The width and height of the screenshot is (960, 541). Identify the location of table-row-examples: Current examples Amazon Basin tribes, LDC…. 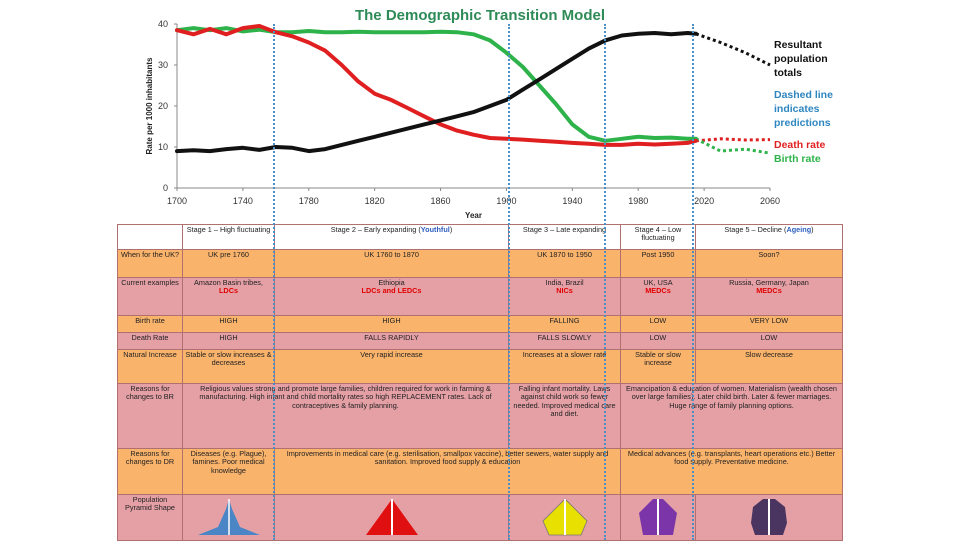
(480, 296).